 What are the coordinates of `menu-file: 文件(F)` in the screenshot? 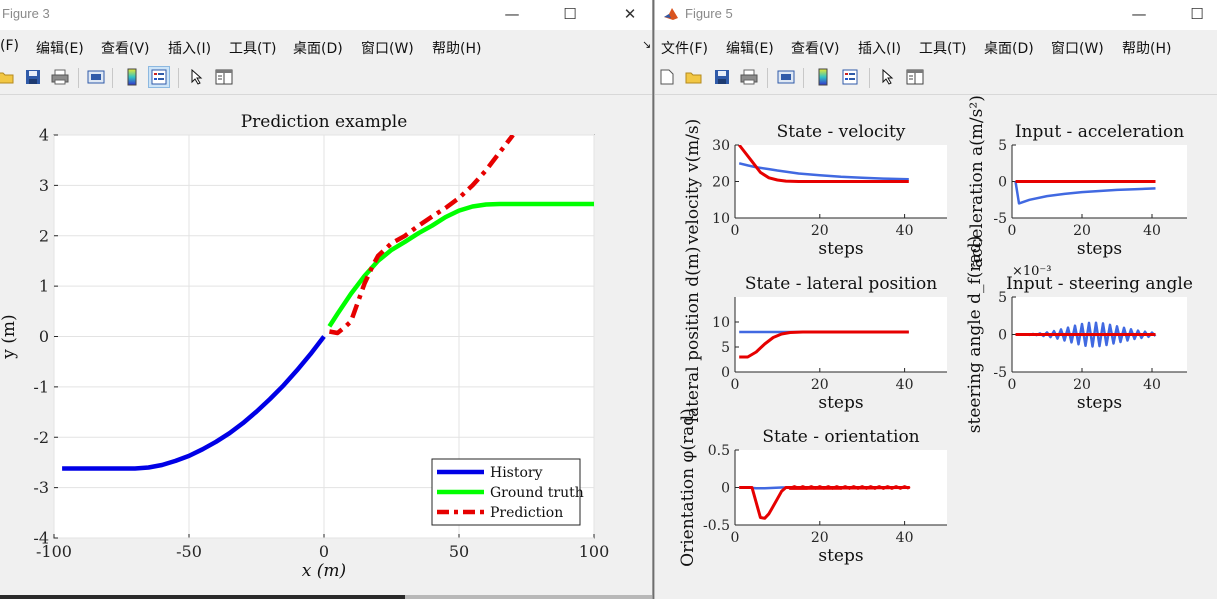 It's located at (684, 49).